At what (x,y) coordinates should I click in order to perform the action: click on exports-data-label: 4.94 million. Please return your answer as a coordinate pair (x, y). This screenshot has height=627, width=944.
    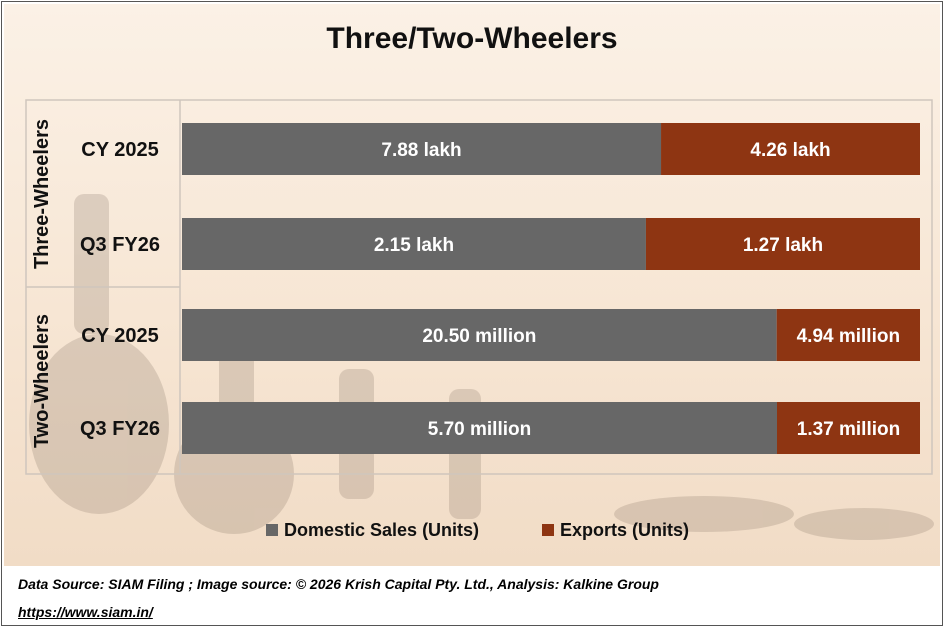
    Looking at the image, I should click on (848, 336).